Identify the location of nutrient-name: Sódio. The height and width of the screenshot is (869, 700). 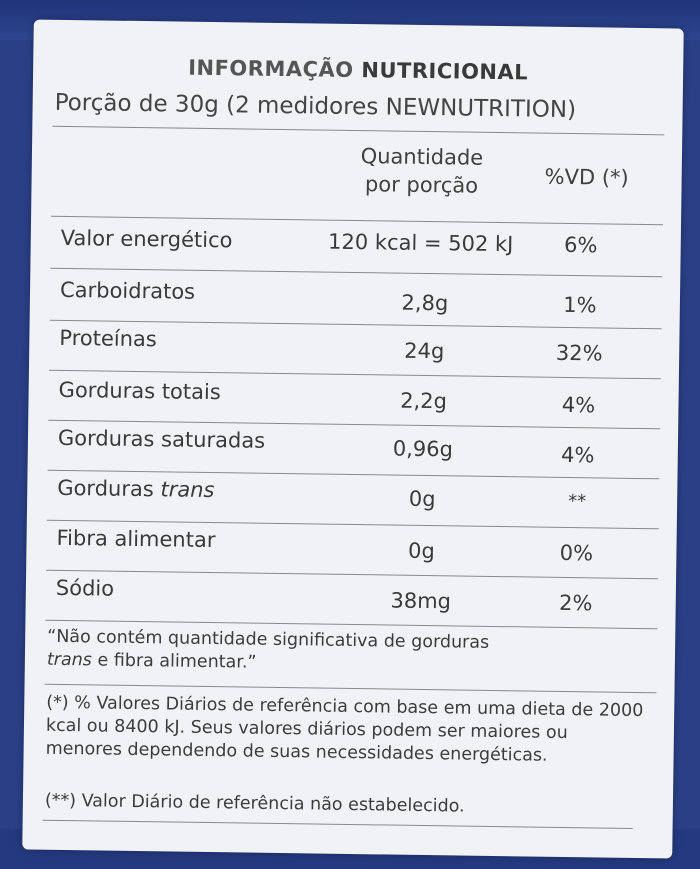
(85, 588).